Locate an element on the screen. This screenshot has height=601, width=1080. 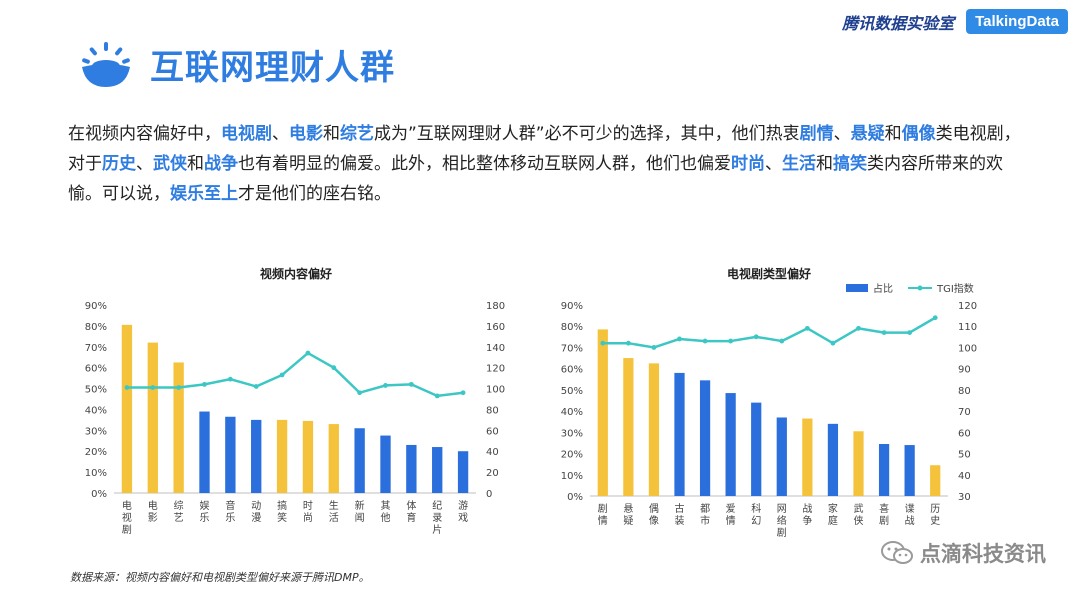
tgi-point-科幻 is located at coordinates (756, 337).